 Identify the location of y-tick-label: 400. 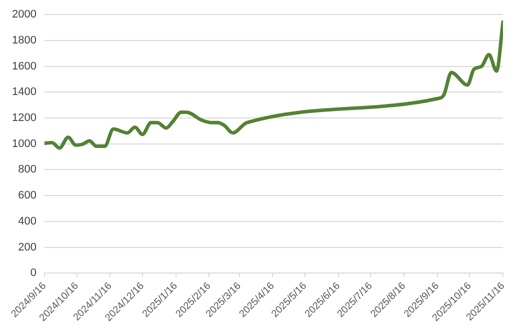
(27, 221).